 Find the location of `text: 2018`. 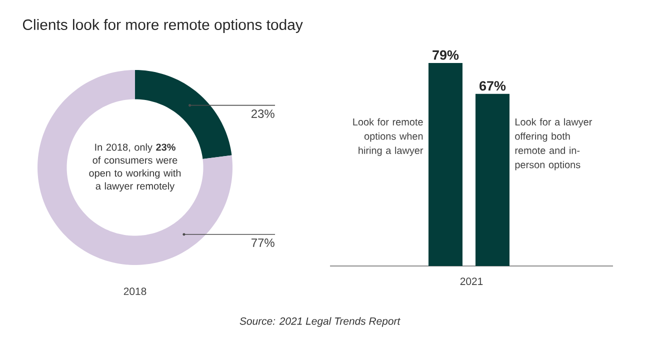

text: 2018 is located at coordinates (135, 292).